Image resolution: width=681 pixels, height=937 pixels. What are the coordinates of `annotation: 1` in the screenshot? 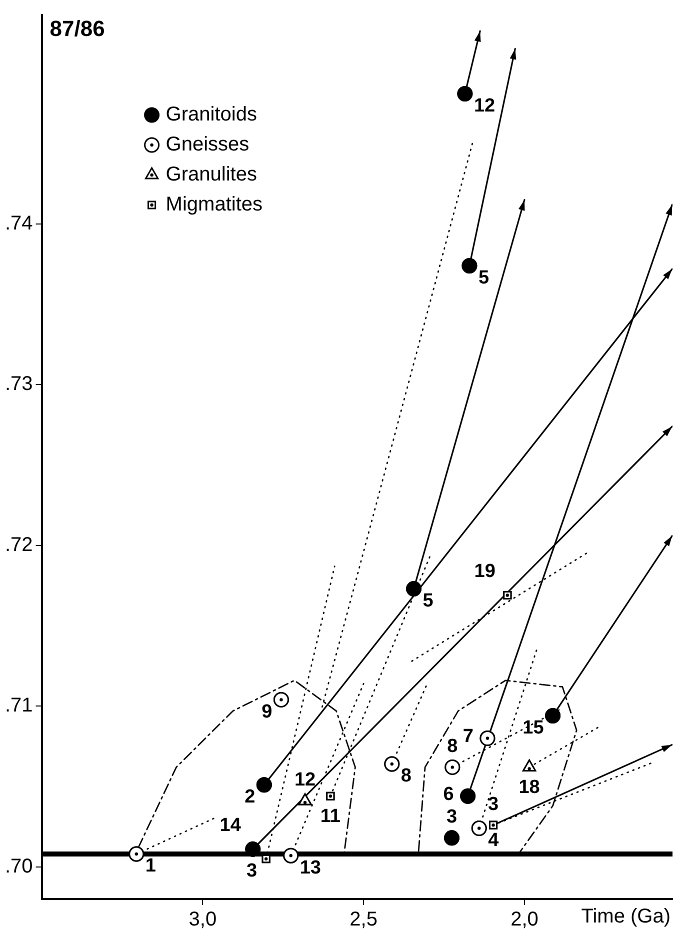 It's located at (150, 866).